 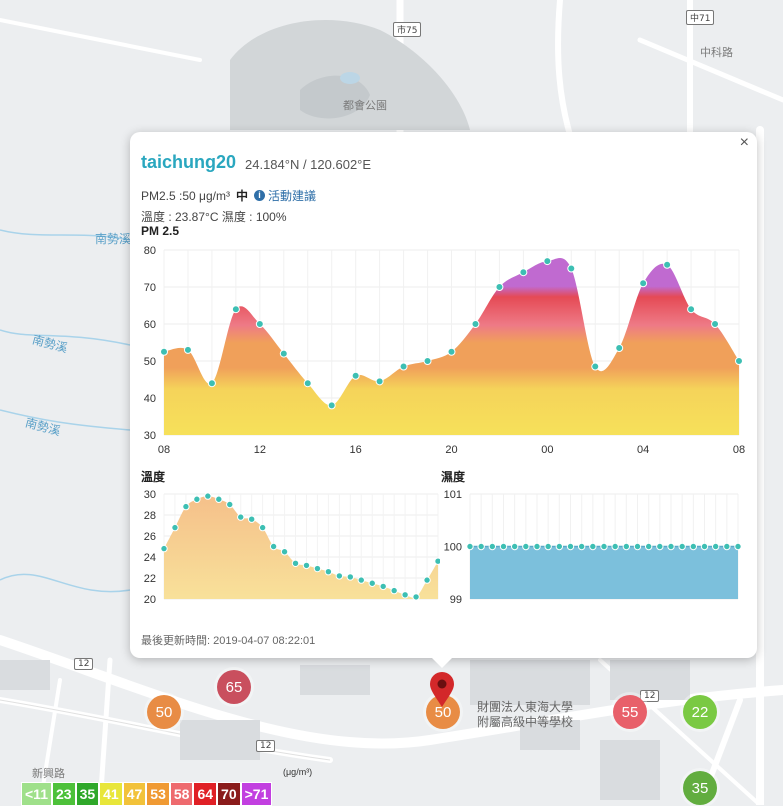 I want to click on legend-item-7: 64, so click(x=205, y=794).